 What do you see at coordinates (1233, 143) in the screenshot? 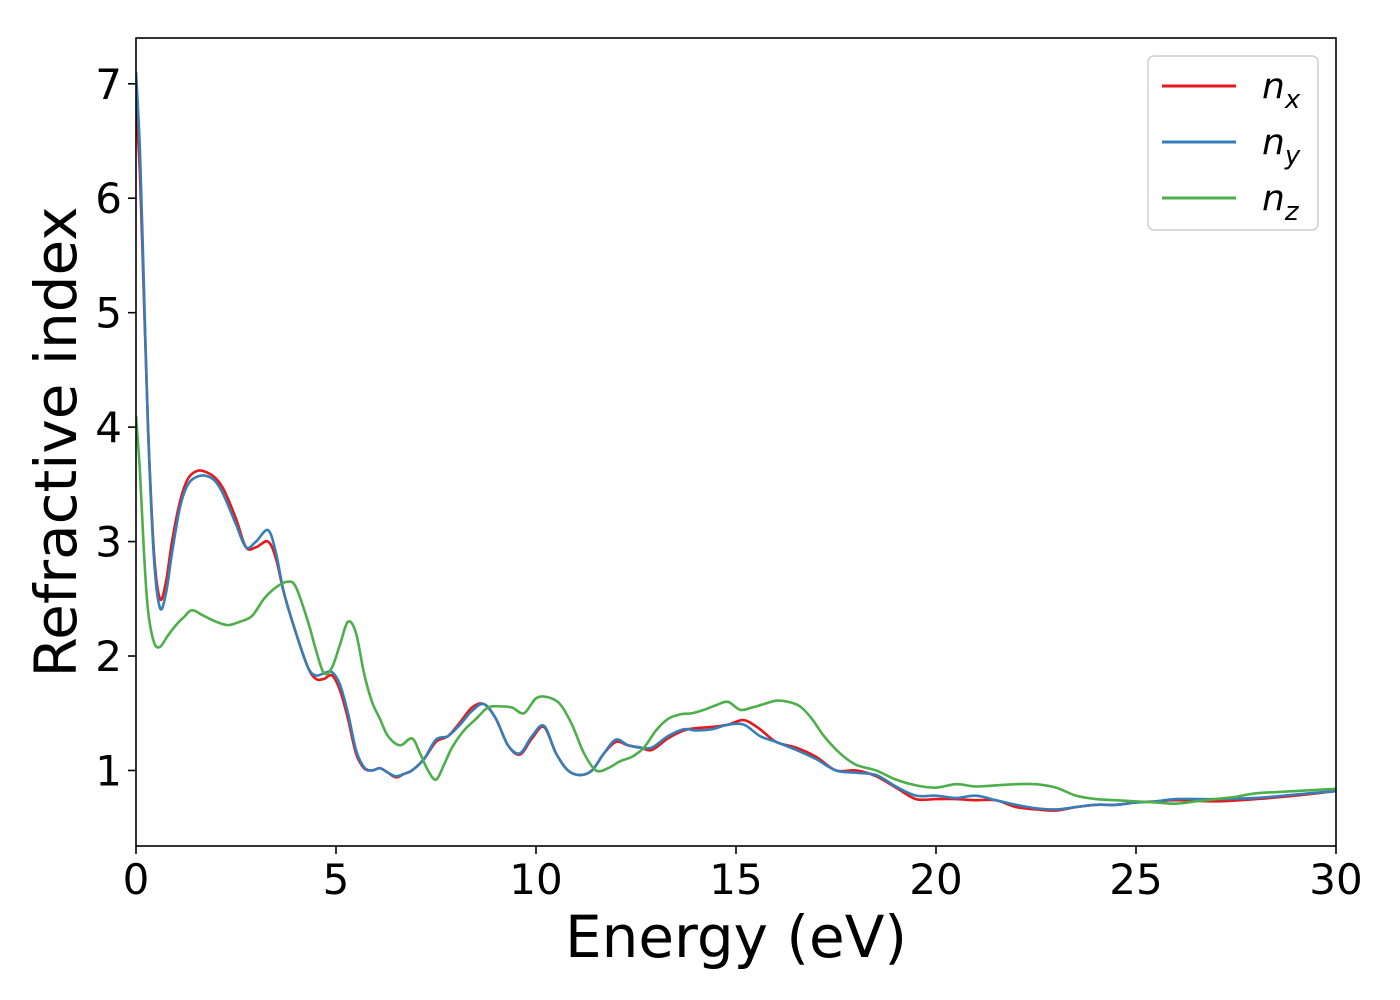
I see `legend: nx ny nz` at bounding box center [1233, 143].